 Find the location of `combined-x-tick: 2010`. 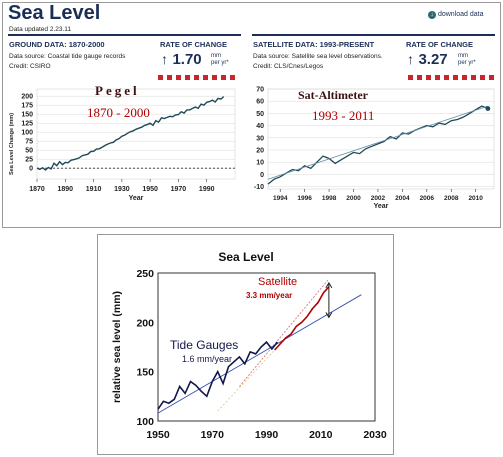

combined-x-tick: 2010 is located at coordinates (321, 435).